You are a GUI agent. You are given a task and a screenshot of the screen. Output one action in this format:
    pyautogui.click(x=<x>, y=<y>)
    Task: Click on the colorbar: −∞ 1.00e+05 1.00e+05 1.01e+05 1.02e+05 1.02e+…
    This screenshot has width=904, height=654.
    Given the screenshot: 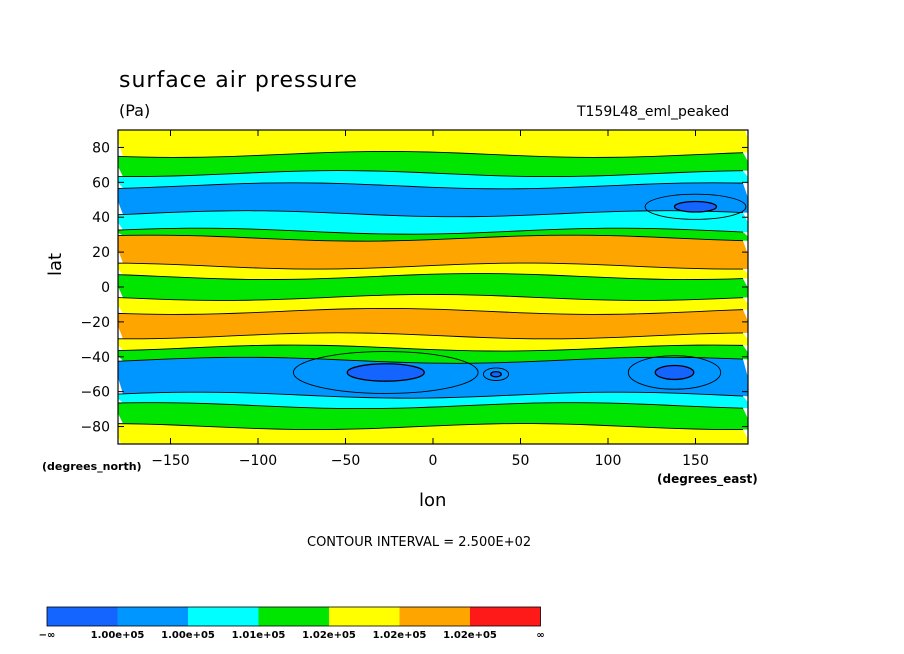 What is the action you would take?
    pyautogui.click(x=292, y=623)
    